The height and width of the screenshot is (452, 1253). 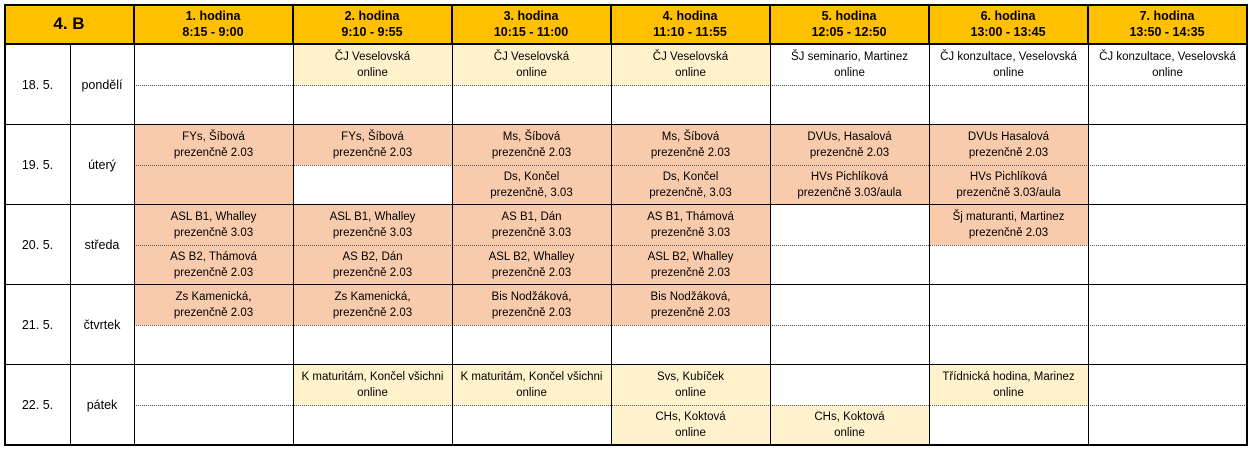 I want to click on lesson-cell: Šj maturanti, Martinez prezenčně 2.03, so click(x=1008, y=225).